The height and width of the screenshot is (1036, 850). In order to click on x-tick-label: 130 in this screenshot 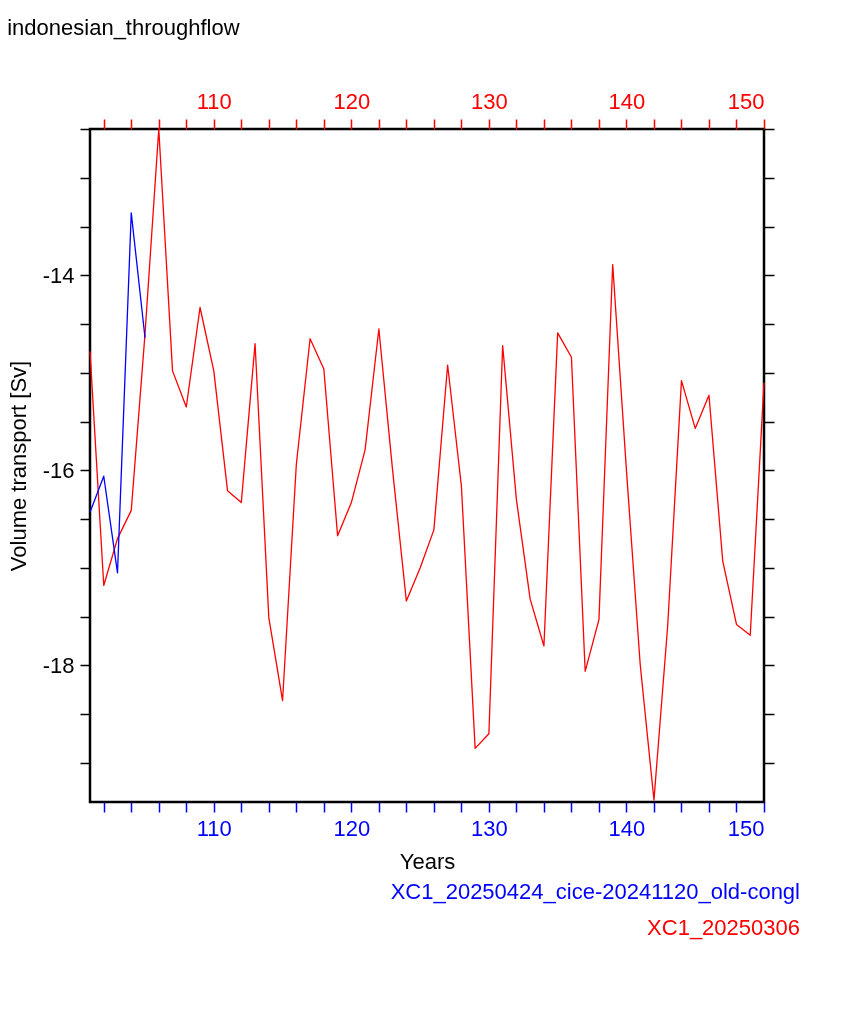, I will do `click(489, 828)`.